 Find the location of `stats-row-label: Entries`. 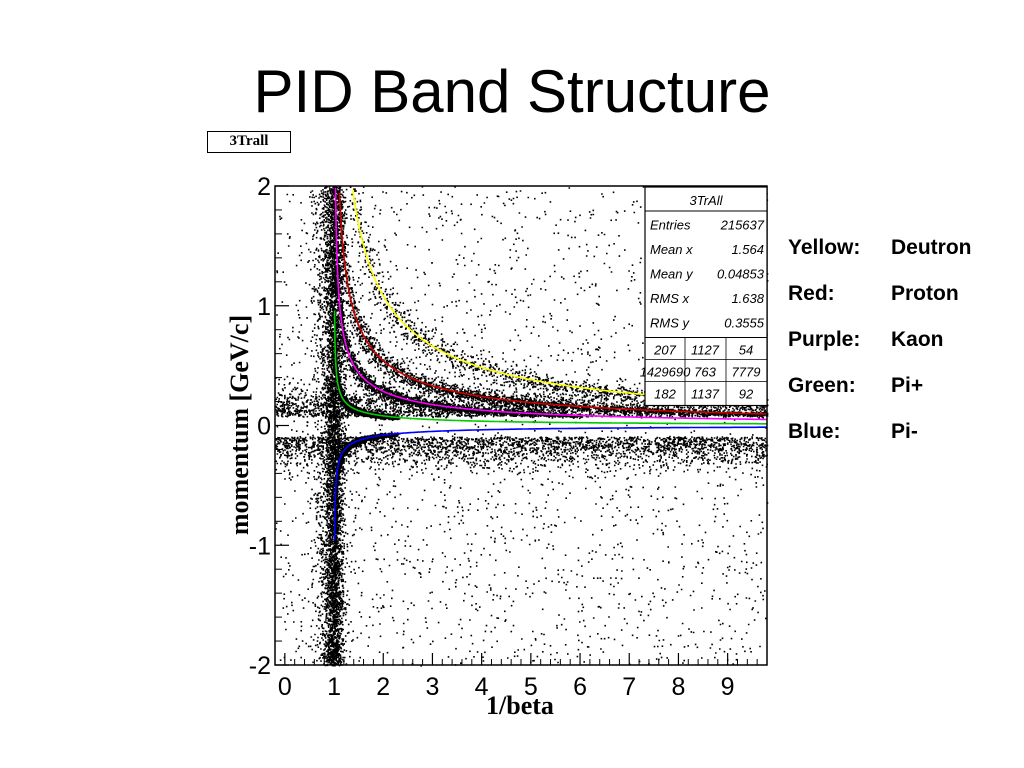

stats-row-label: Entries is located at coordinates (670, 225).